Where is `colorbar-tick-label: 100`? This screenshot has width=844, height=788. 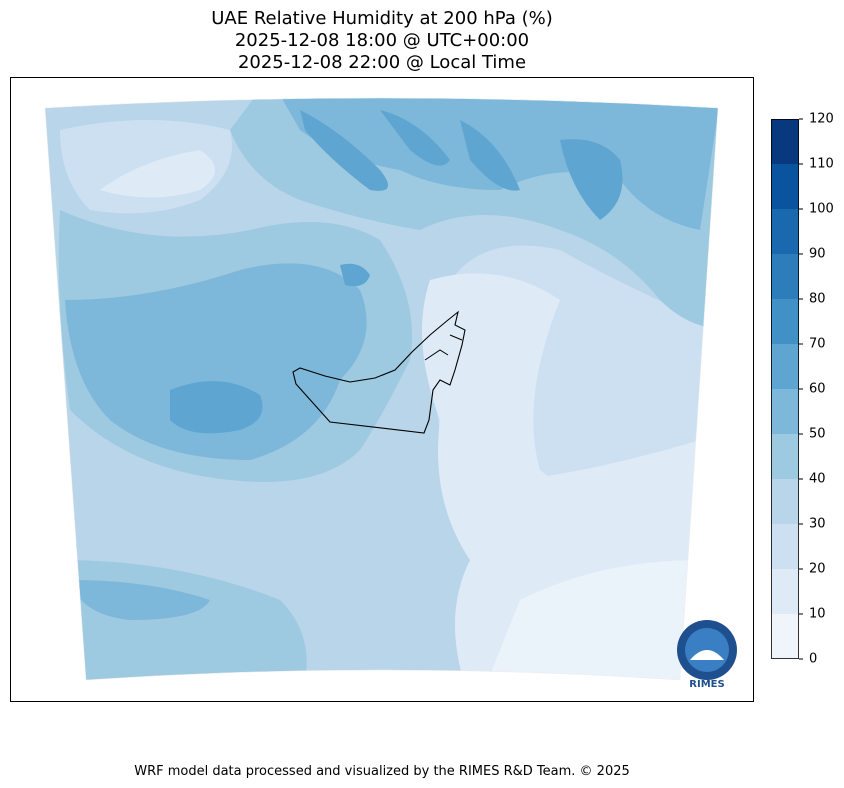 colorbar-tick-label: 100 is located at coordinates (821, 209).